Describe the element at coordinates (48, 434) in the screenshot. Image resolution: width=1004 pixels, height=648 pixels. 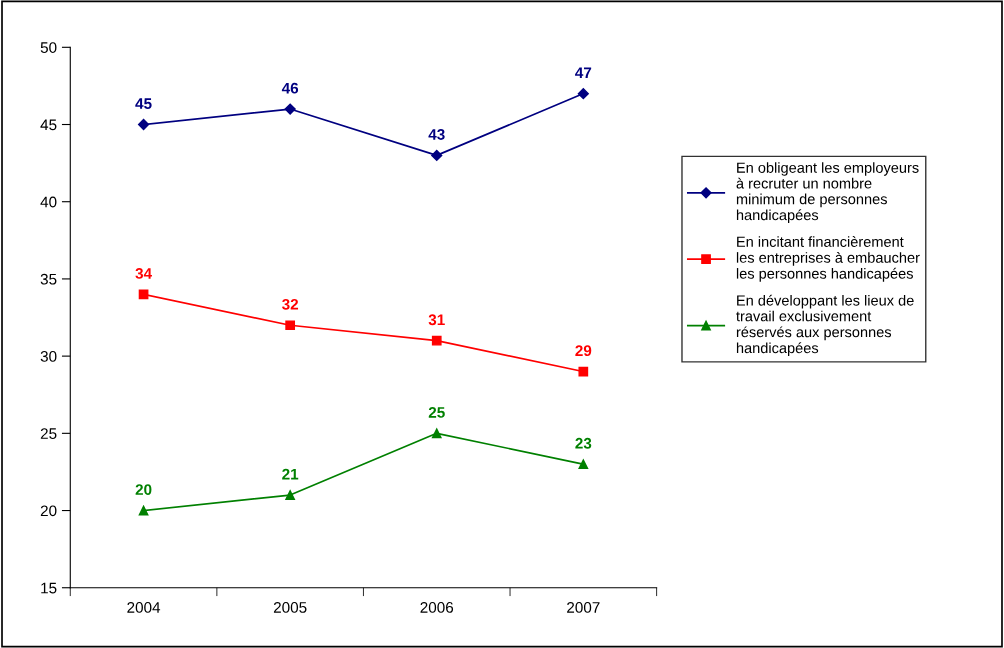
I see `y-tick-label: 25` at that location.